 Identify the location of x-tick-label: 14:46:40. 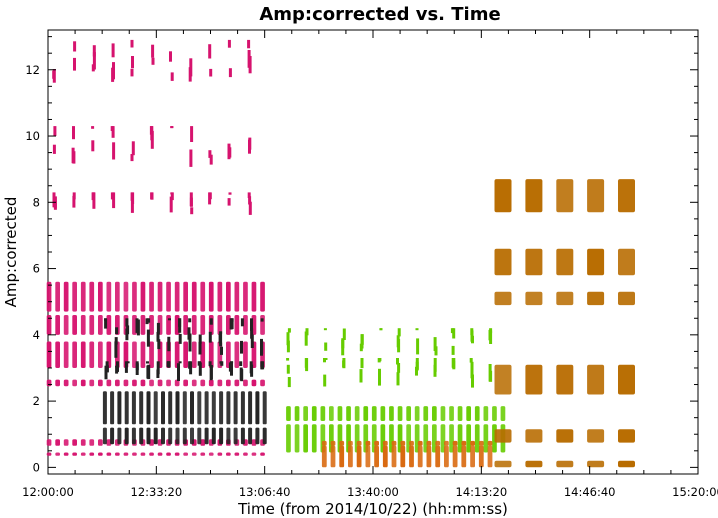
(590, 492).